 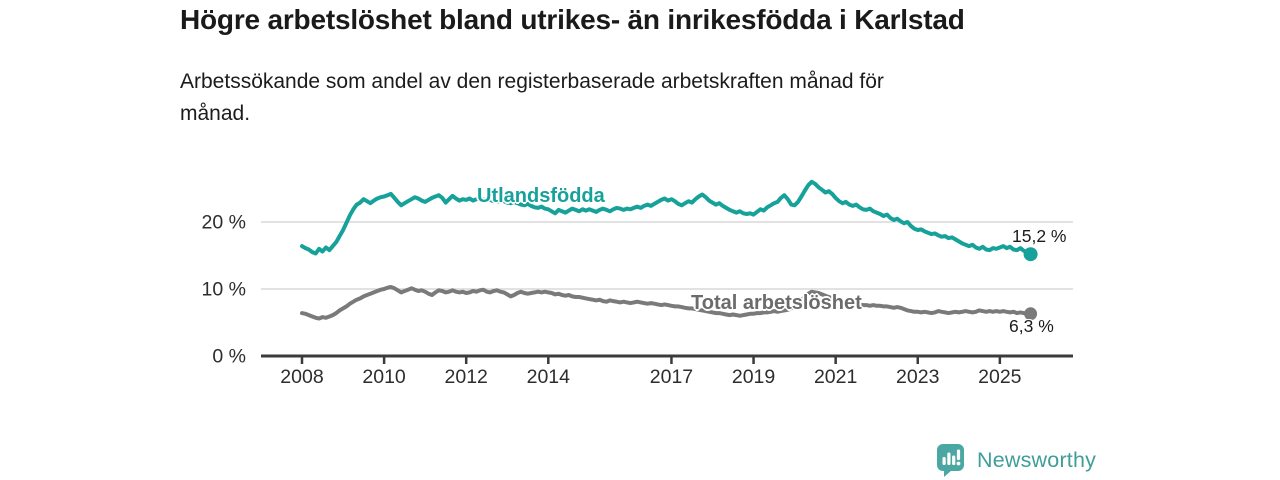 I want to click on chart-subtitle-line-2: månad., so click(x=215, y=113).